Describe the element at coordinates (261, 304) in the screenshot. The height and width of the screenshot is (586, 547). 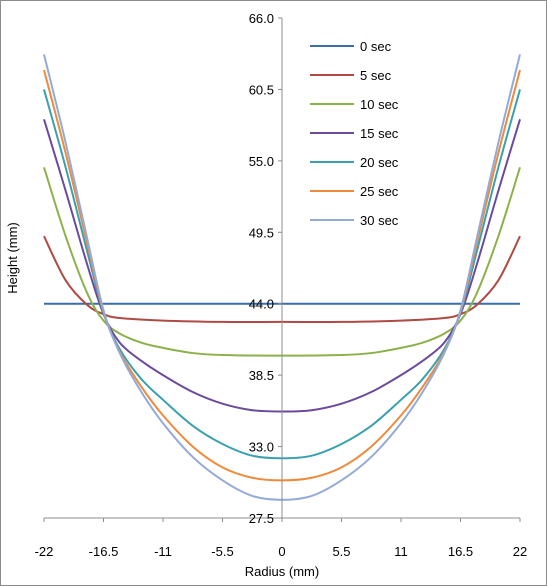
I see `y-tick-label: 44.0` at that location.